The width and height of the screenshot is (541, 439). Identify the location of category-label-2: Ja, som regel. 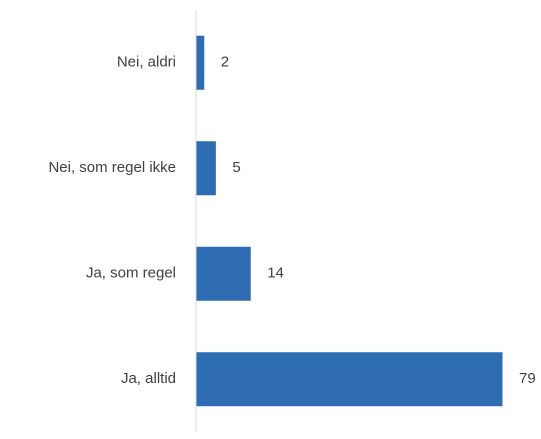
(131, 273).